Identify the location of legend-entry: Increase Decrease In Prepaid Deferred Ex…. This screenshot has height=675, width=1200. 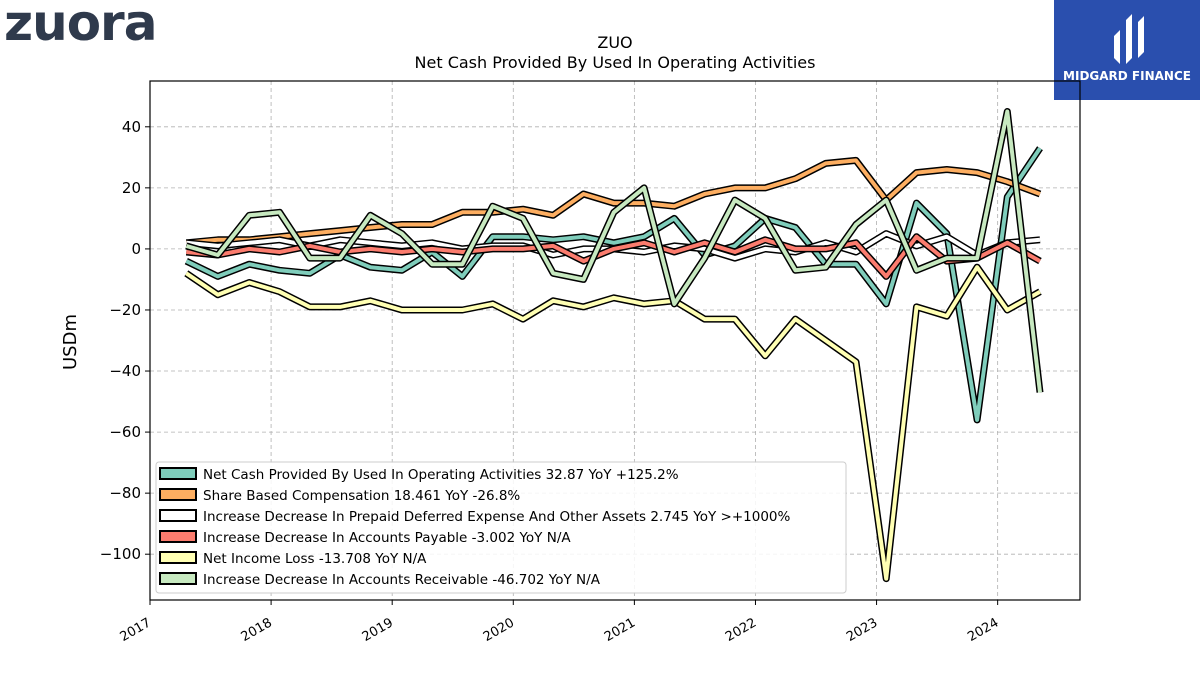
(496, 517).